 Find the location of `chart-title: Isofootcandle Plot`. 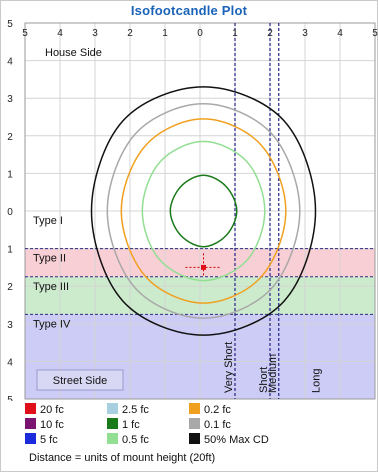

chart-title: Isofootcandle Plot is located at coordinates (189, 10).